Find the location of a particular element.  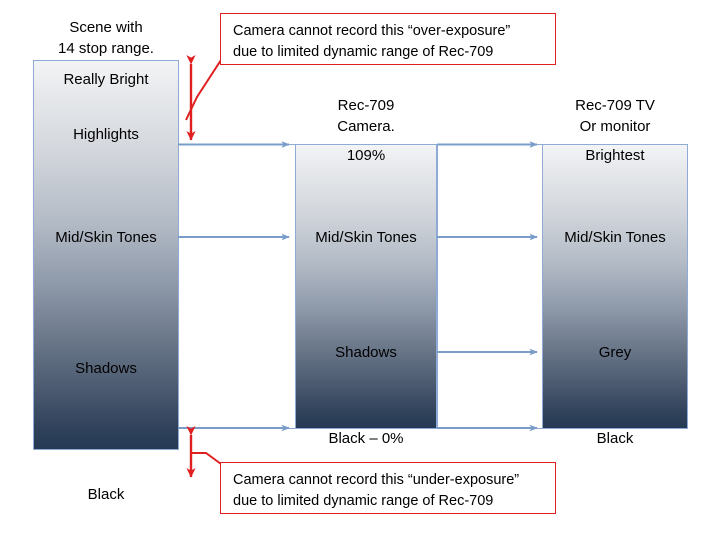

camera-gradient-bar is located at coordinates (366, 286).